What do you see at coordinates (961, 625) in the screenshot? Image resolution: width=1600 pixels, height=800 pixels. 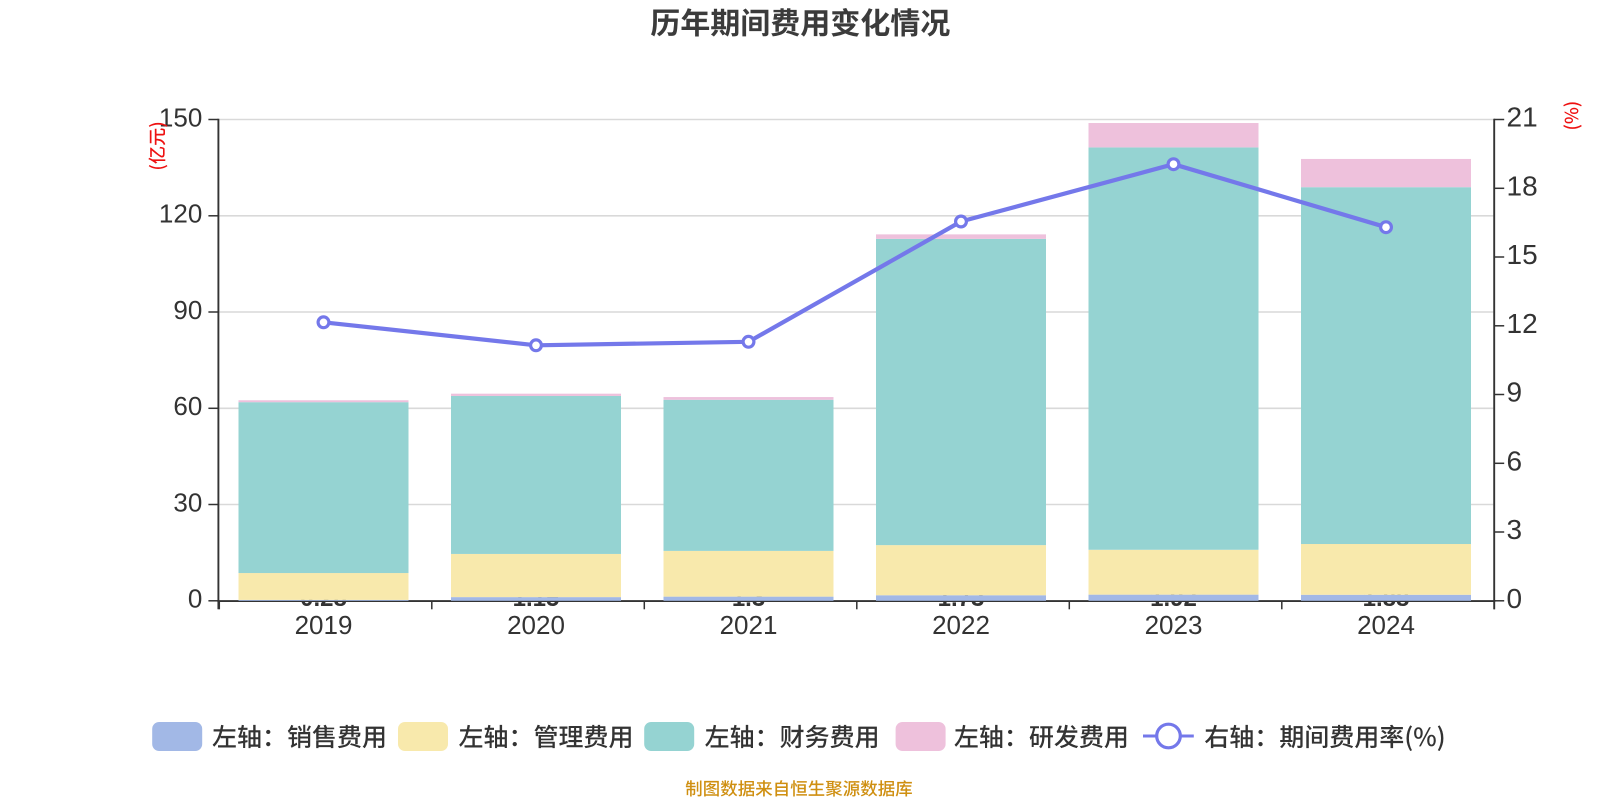 I see `svg-text: 2022` at bounding box center [961, 625].